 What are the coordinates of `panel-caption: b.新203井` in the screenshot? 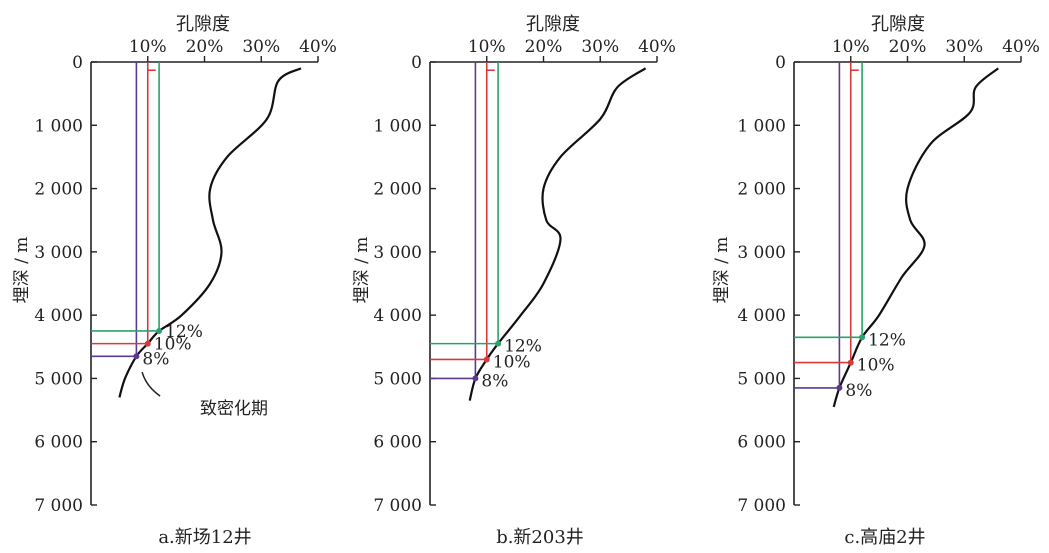 It's located at (540, 537).